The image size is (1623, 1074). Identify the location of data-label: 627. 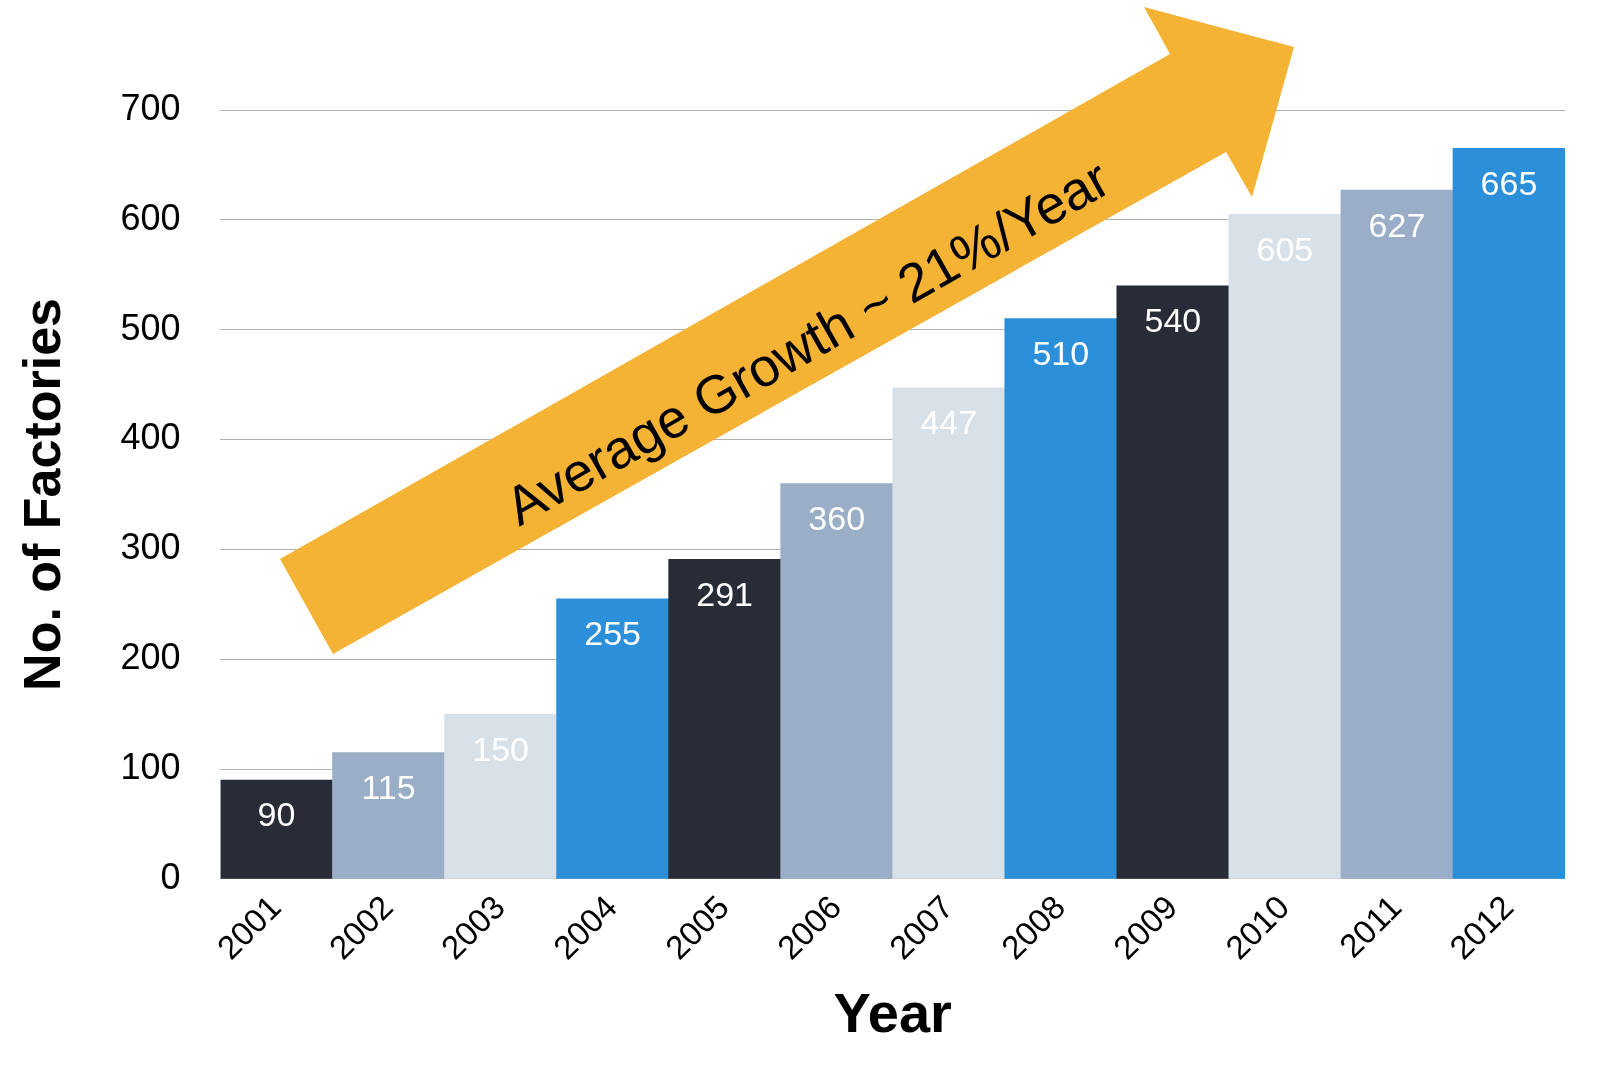
(1397, 224).